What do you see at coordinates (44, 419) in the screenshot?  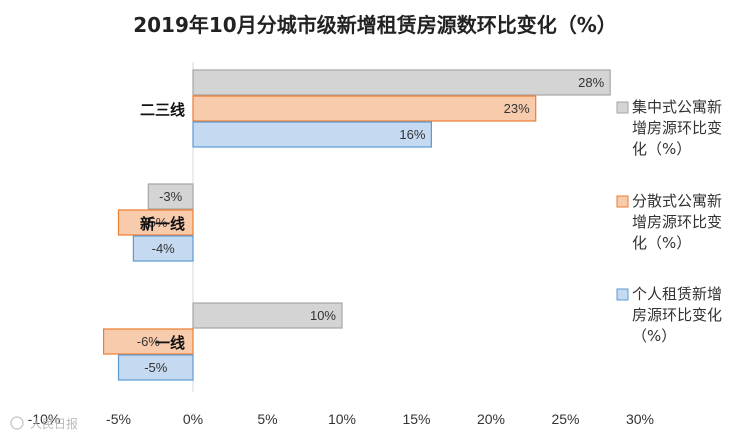 I see `x-tick-label: -10%` at bounding box center [44, 419].